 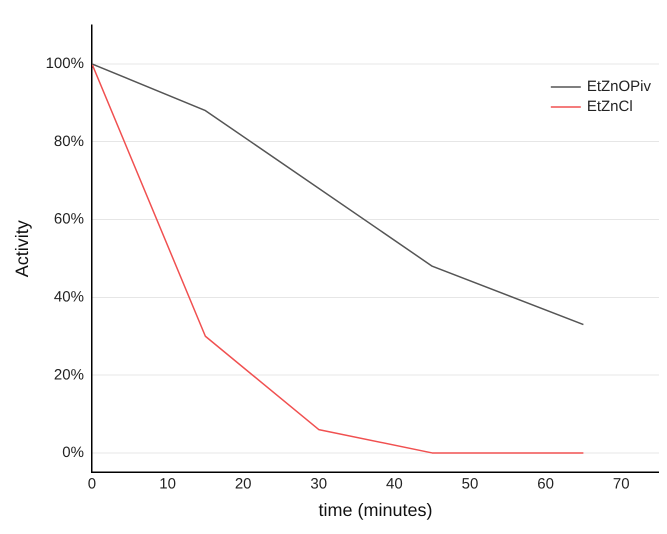 I want to click on x-tick-label: 20, so click(x=243, y=484).